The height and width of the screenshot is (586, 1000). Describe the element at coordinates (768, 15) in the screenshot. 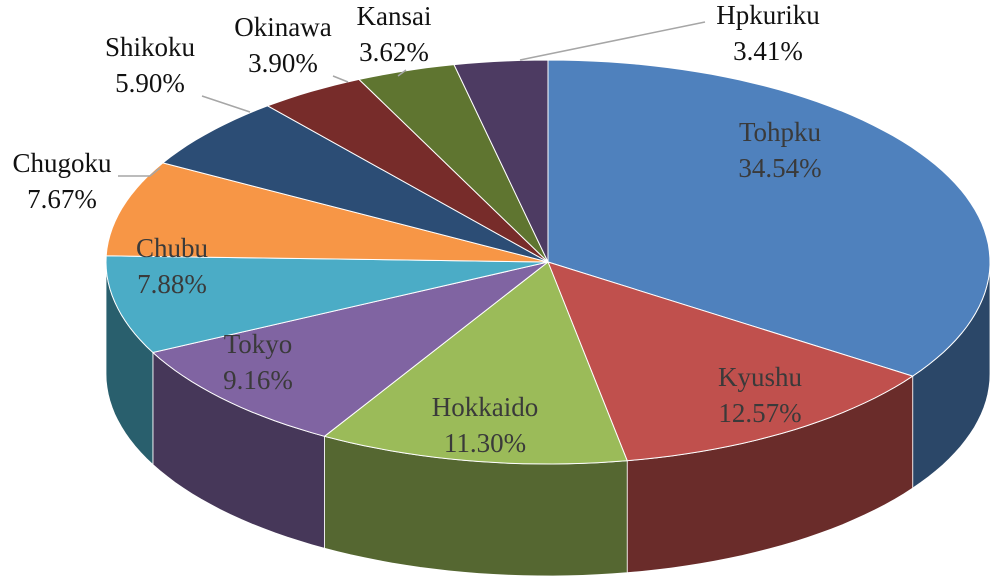

I see `label-name: Hpkuriku` at that location.